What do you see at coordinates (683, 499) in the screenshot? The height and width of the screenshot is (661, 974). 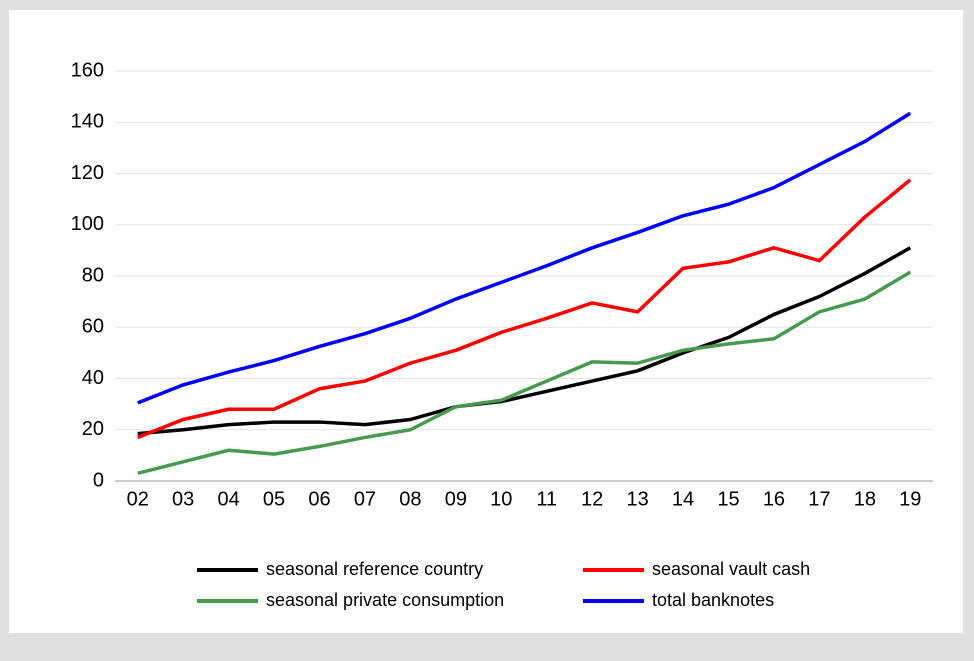 I see `x-tick-label: 14` at bounding box center [683, 499].